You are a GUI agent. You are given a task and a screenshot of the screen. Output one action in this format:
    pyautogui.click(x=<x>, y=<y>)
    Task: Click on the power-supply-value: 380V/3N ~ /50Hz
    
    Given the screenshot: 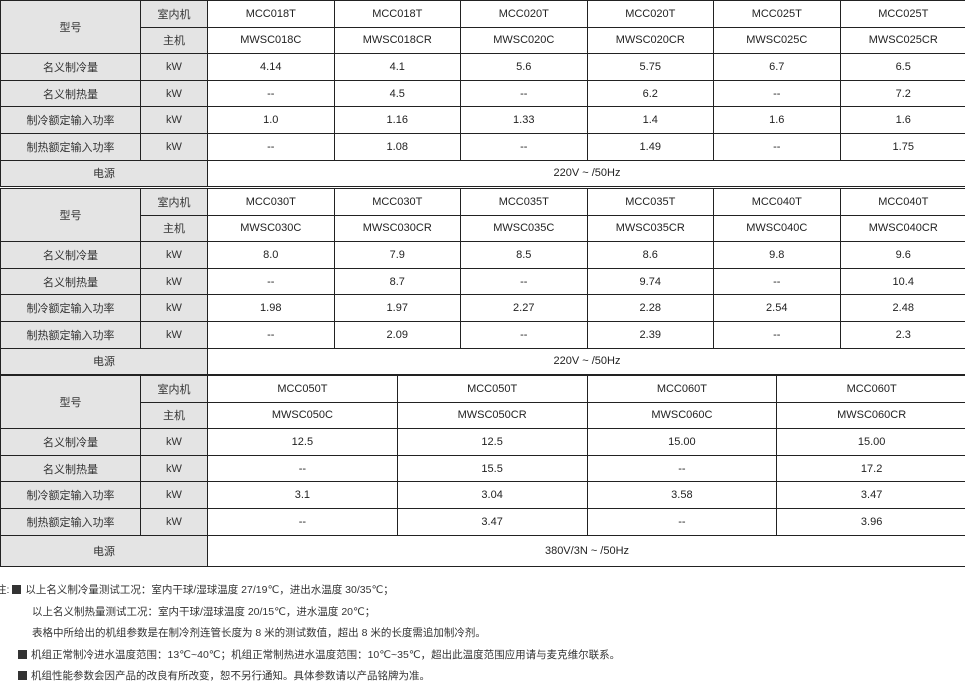 What is the action you would take?
    pyautogui.click(x=586, y=550)
    